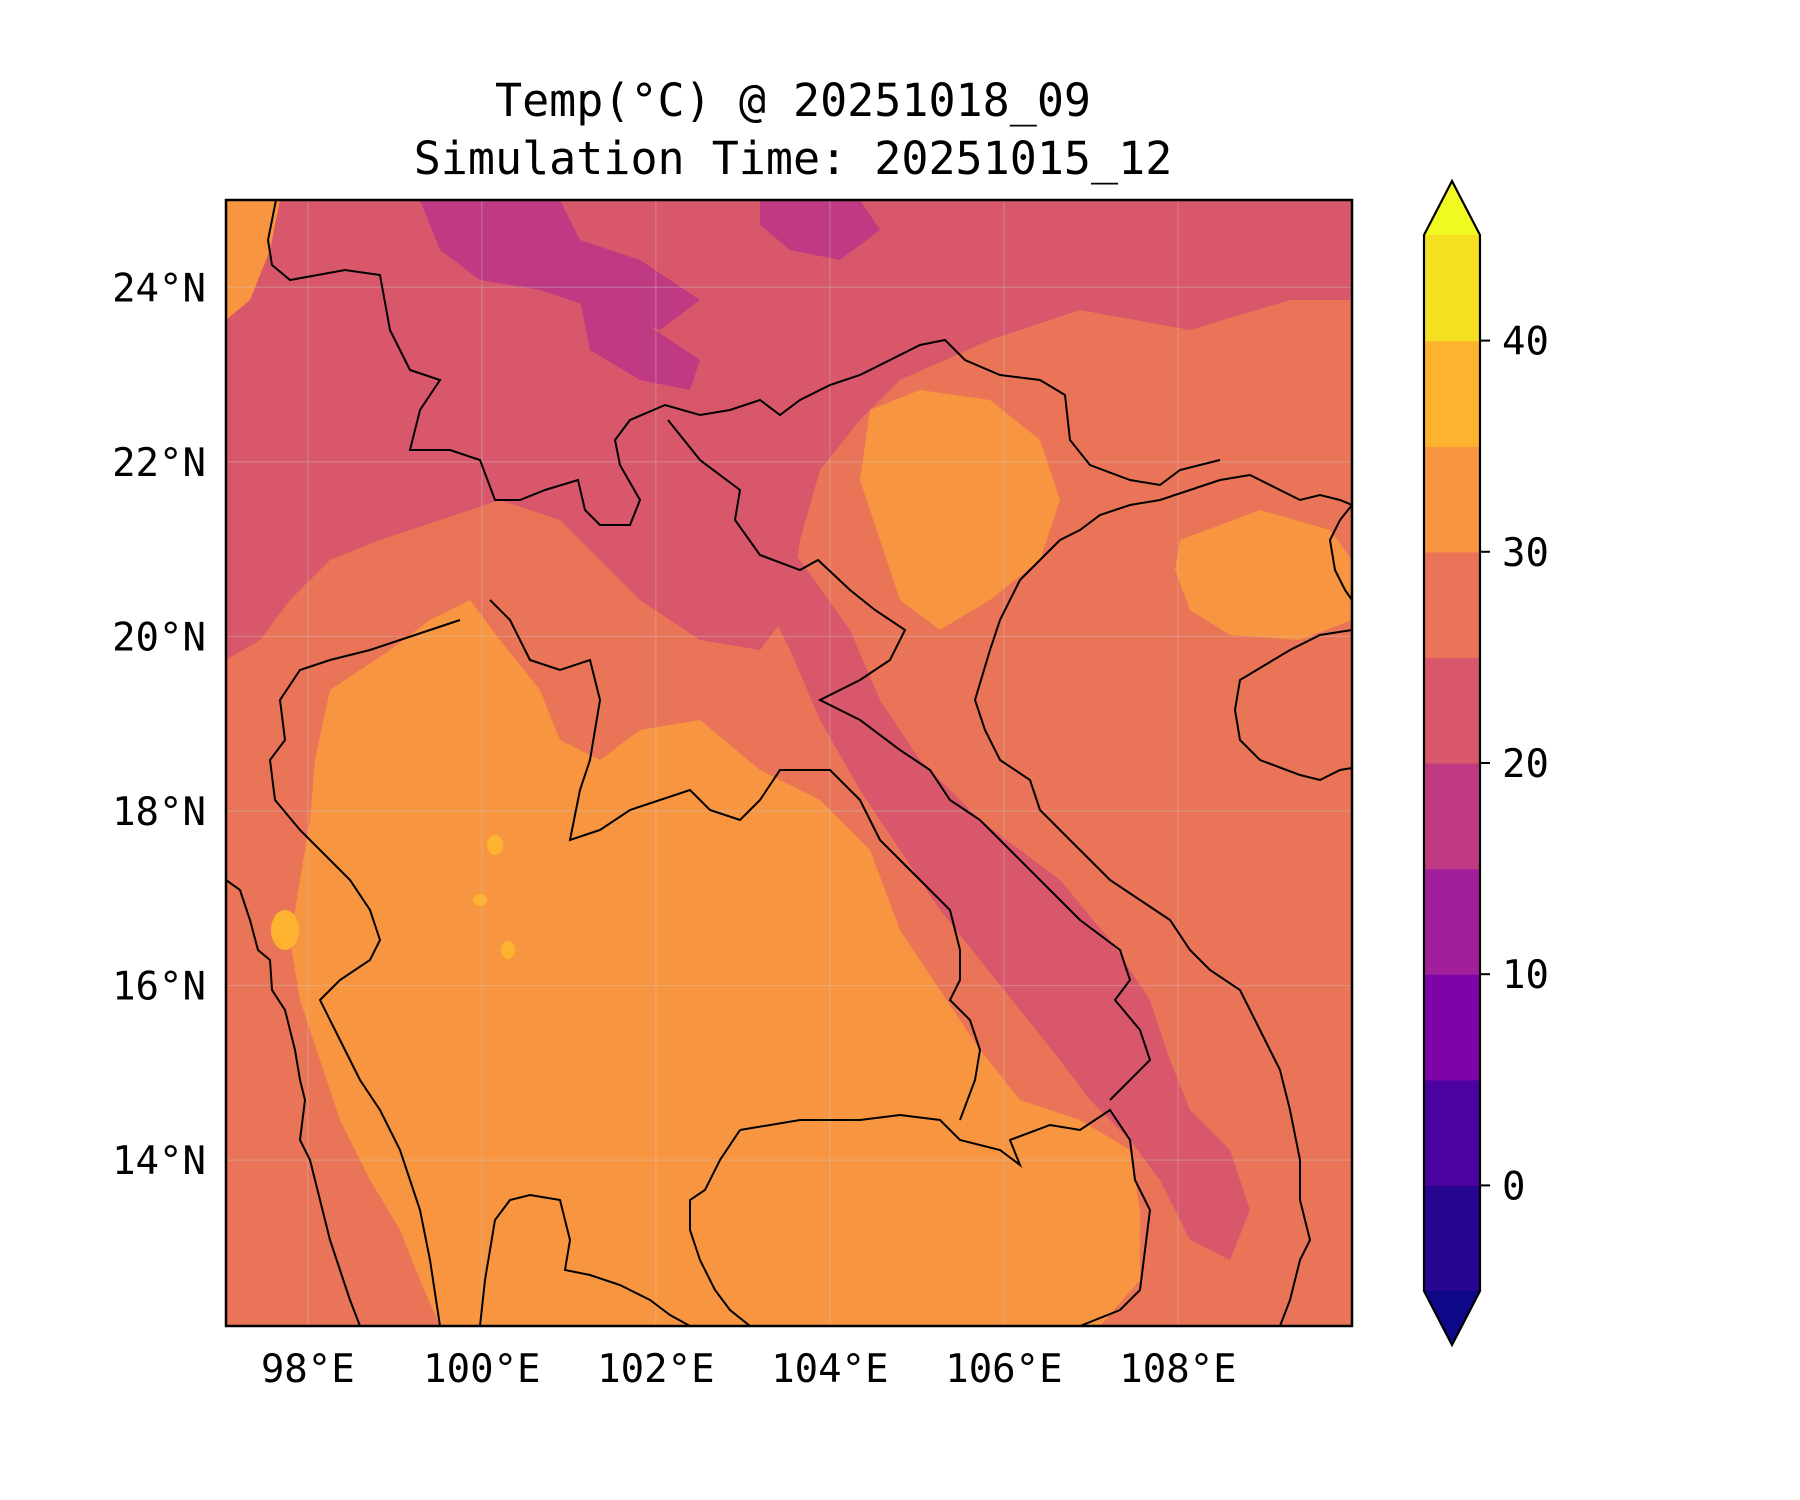 The image size is (1800, 1500). I want to click on x-tick-label: 98°E, so click(308, 1369).